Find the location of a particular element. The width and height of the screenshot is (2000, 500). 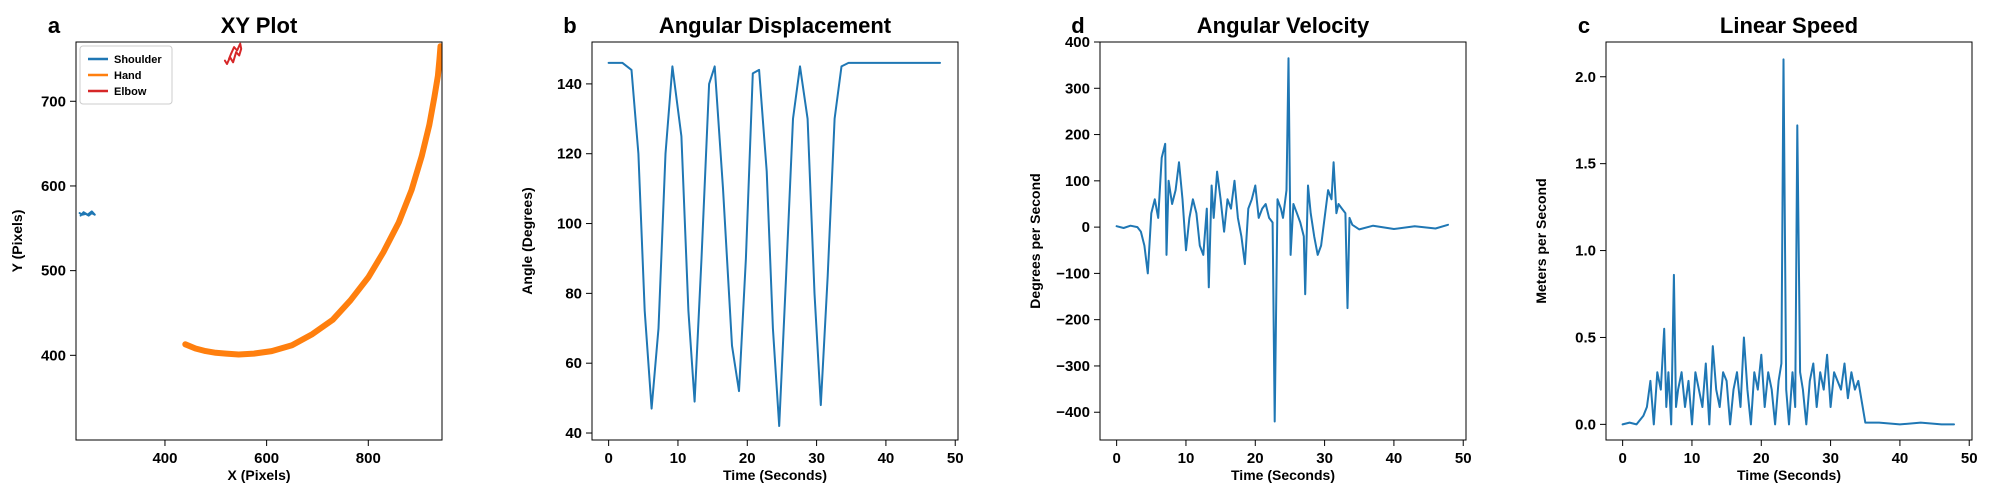

y-tick-label: −300 is located at coordinates (1073, 366).